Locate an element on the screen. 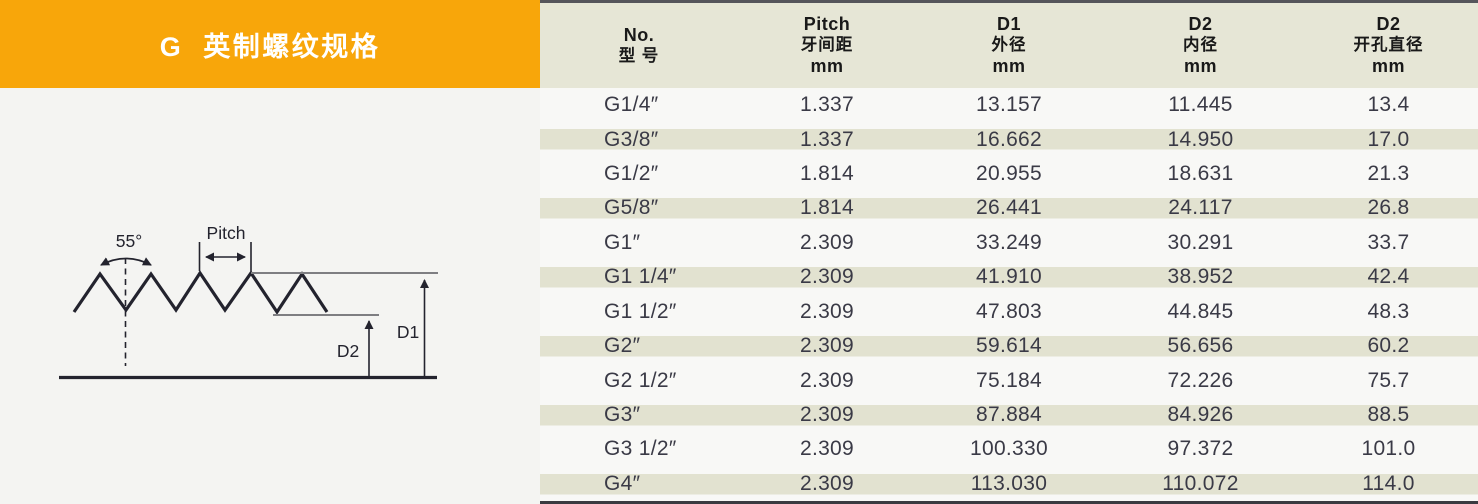 The width and height of the screenshot is (1478, 504). cell-d2-hole: 114.0 is located at coordinates (1388, 483).